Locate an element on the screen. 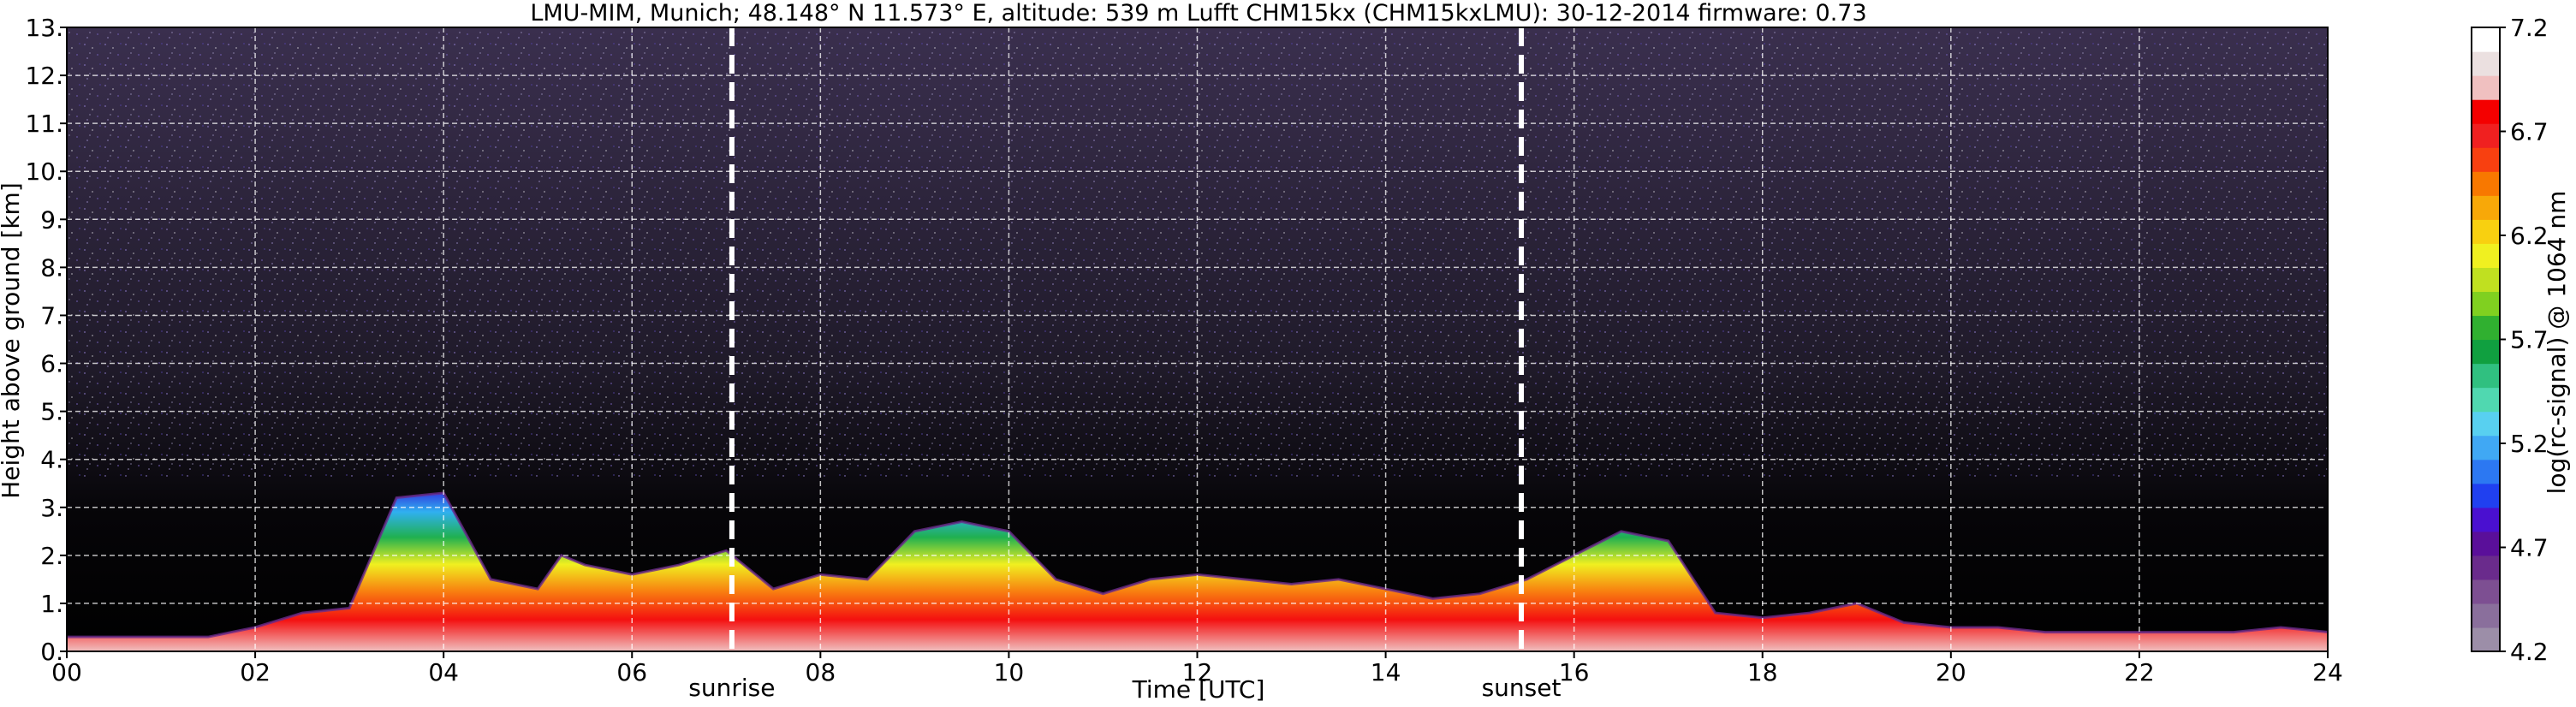 This screenshot has width=2576, height=707. x-tick-label: 02 is located at coordinates (256, 672).